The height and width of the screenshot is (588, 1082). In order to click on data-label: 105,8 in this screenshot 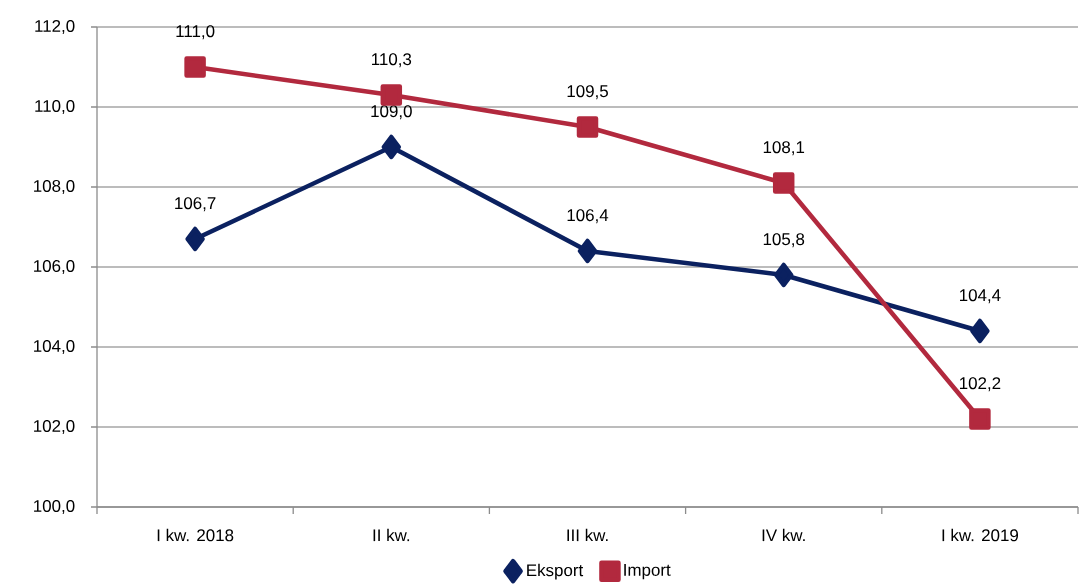, I will do `click(784, 240)`.